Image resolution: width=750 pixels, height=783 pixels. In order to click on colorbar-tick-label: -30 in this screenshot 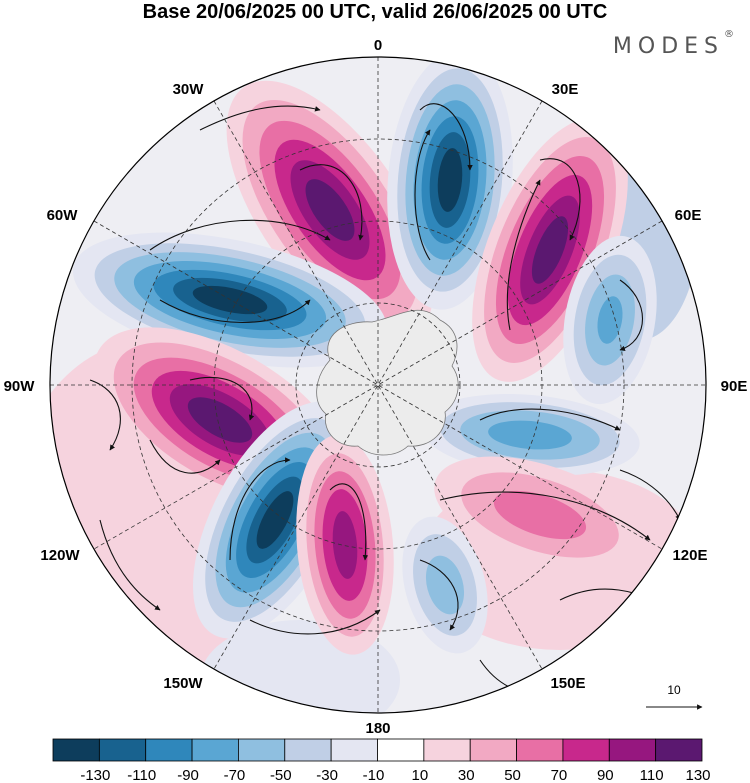, I will do `click(327, 775)`.